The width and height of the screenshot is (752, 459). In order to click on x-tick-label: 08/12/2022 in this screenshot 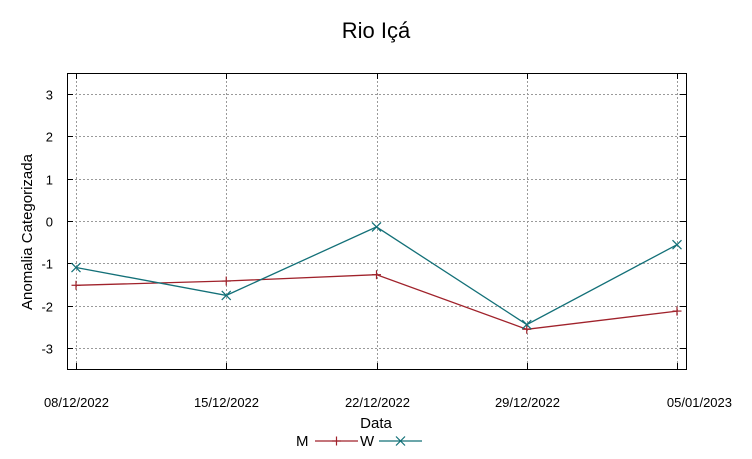, I will do `click(76, 402)`.